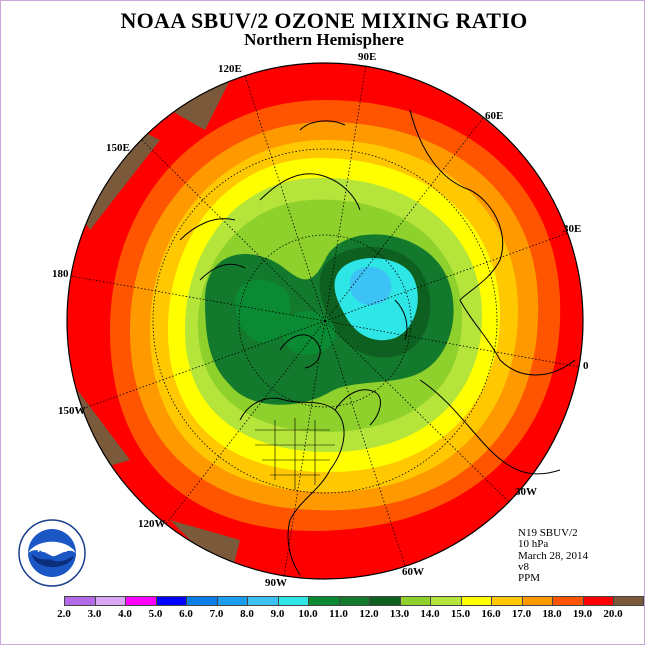 This screenshot has height=648, width=648. Describe the element at coordinates (399, 614) in the screenshot. I see `colorbar-label: 13.0` at that location.